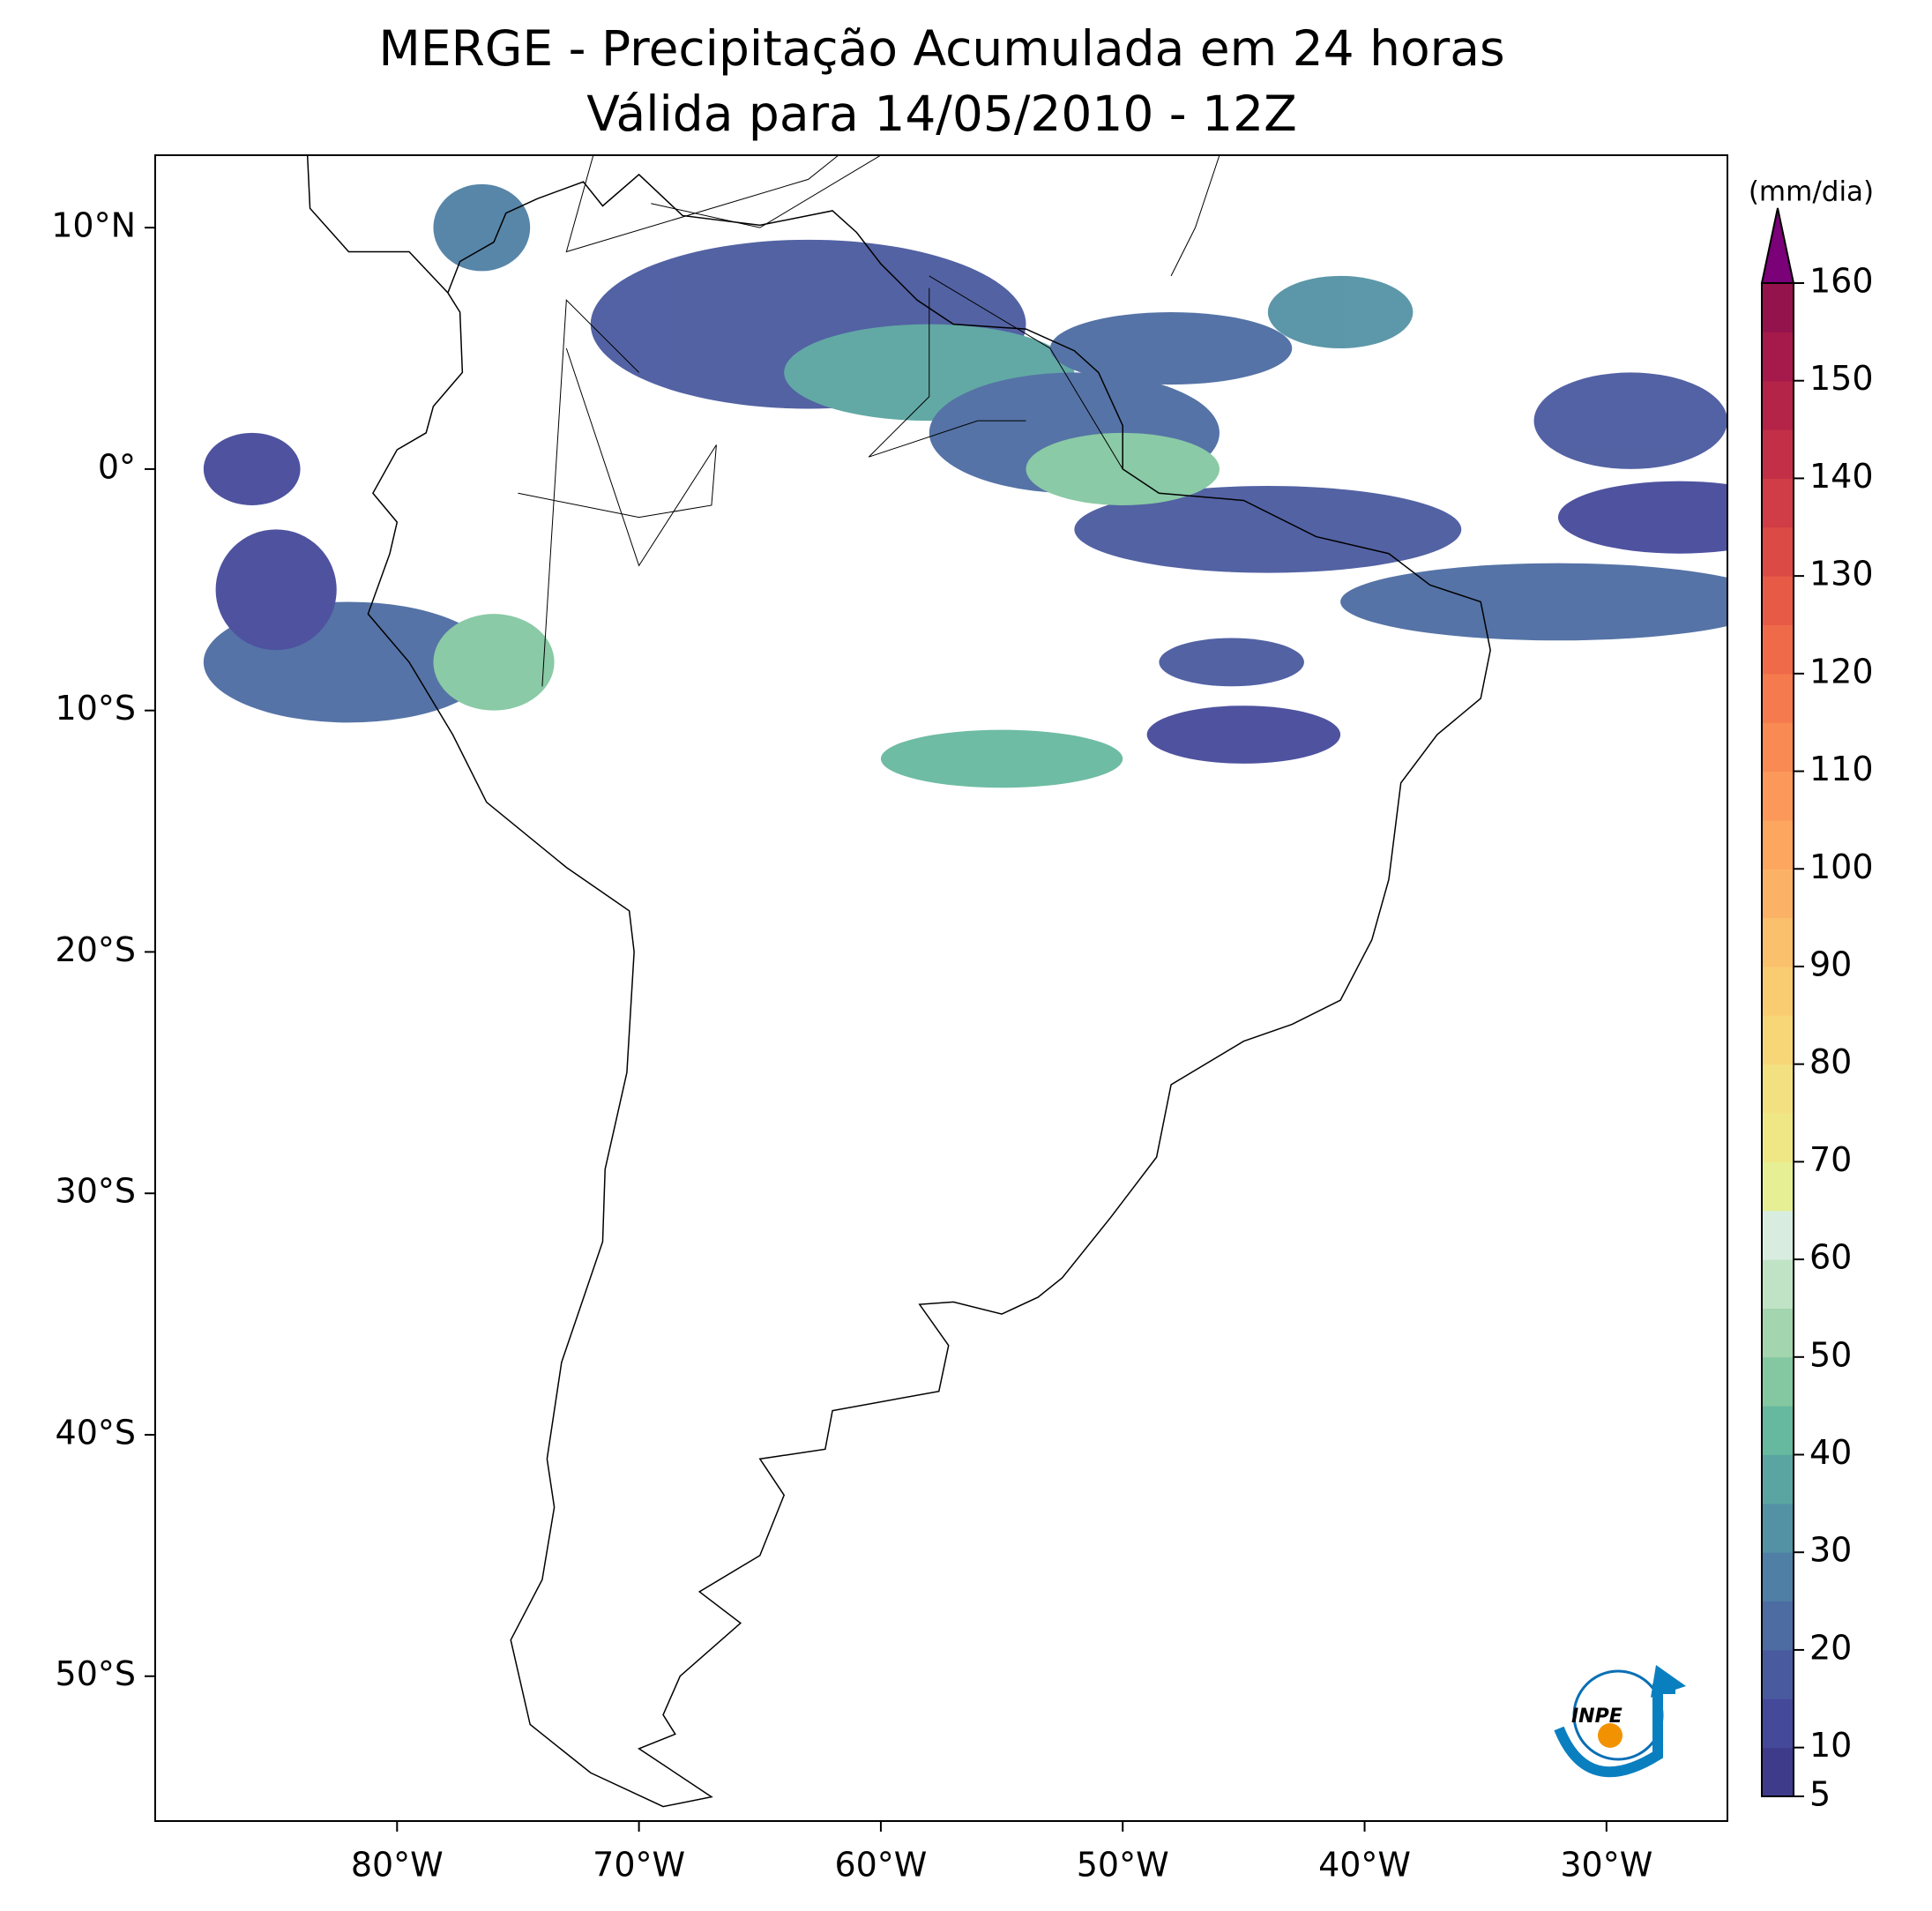 Image resolution: width=1932 pixels, height=1911 pixels. I want to click on colorbar-tick-label: 90, so click(1830, 964).